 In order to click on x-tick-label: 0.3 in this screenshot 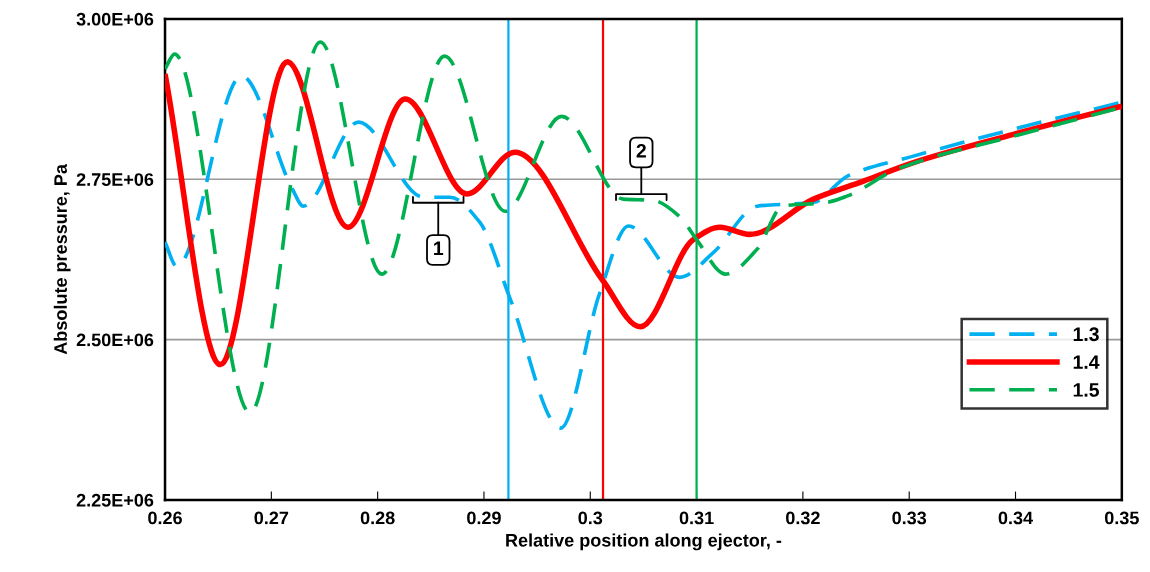, I will do `click(590, 518)`.